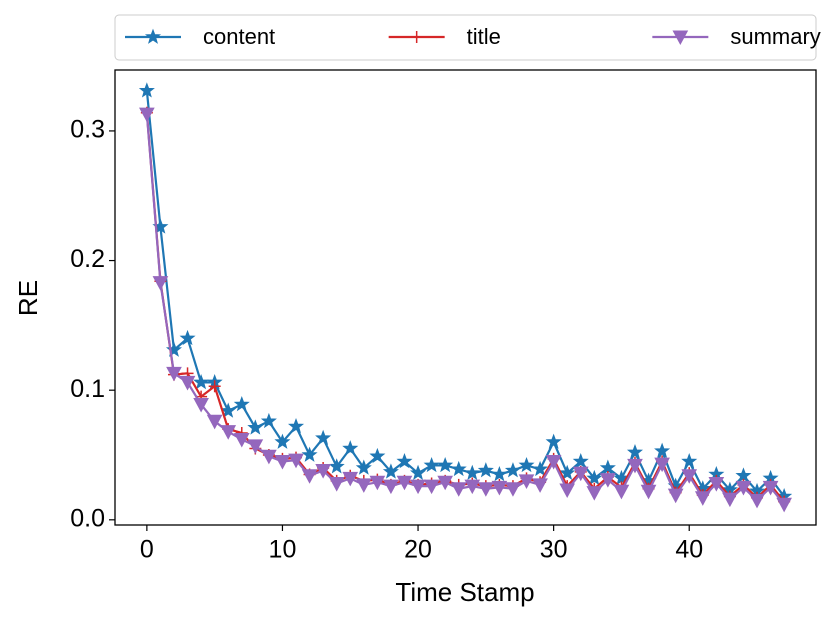 This screenshot has width=831, height=626. Describe the element at coordinates (283, 550) in the screenshot. I see `x-tick-label: 10` at that location.